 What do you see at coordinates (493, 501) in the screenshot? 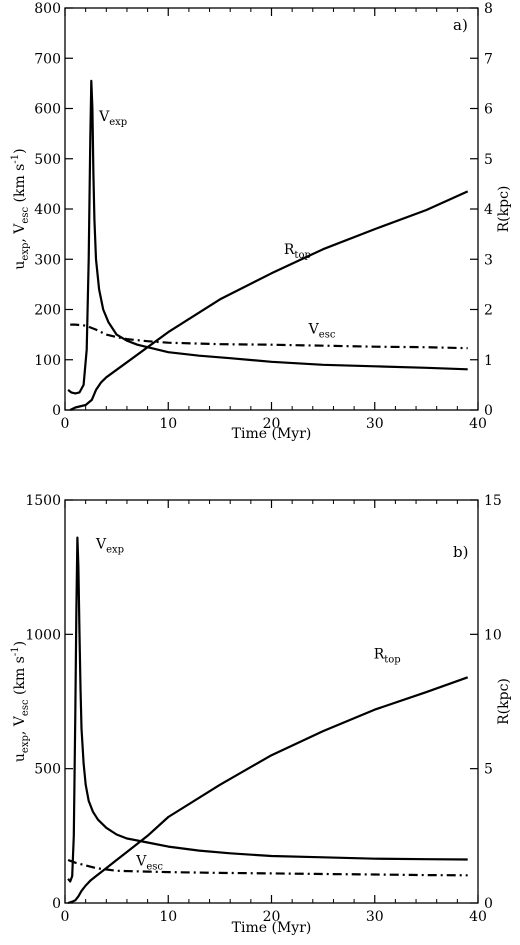
I see `y2-tick-label: 15` at bounding box center [493, 501].